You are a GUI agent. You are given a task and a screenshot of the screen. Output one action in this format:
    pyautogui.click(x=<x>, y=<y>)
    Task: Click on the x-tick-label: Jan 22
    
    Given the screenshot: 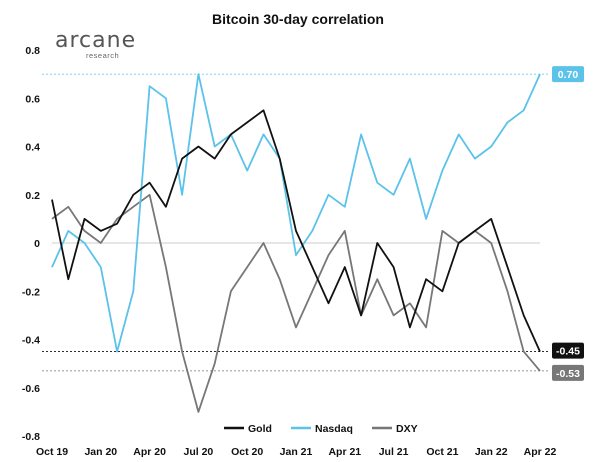 What is the action you would take?
    pyautogui.click(x=491, y=452)
    